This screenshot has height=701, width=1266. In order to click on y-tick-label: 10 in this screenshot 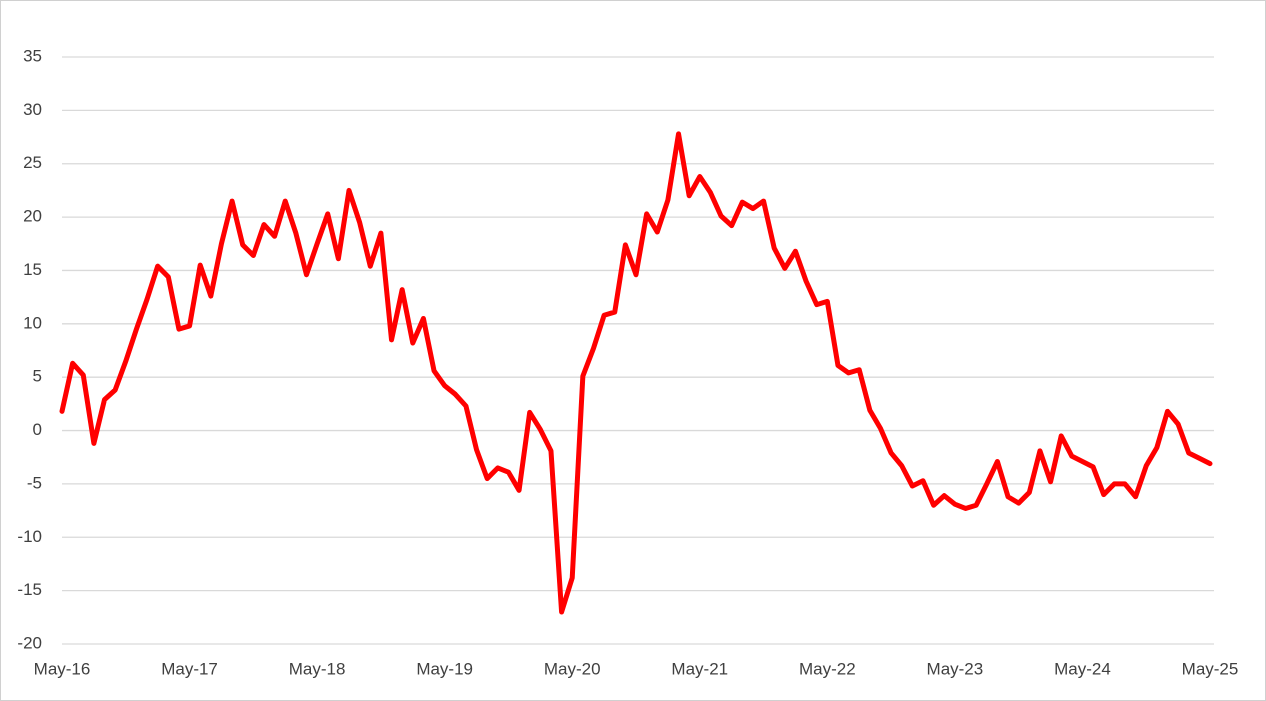, I will do `click(32, 322)`.